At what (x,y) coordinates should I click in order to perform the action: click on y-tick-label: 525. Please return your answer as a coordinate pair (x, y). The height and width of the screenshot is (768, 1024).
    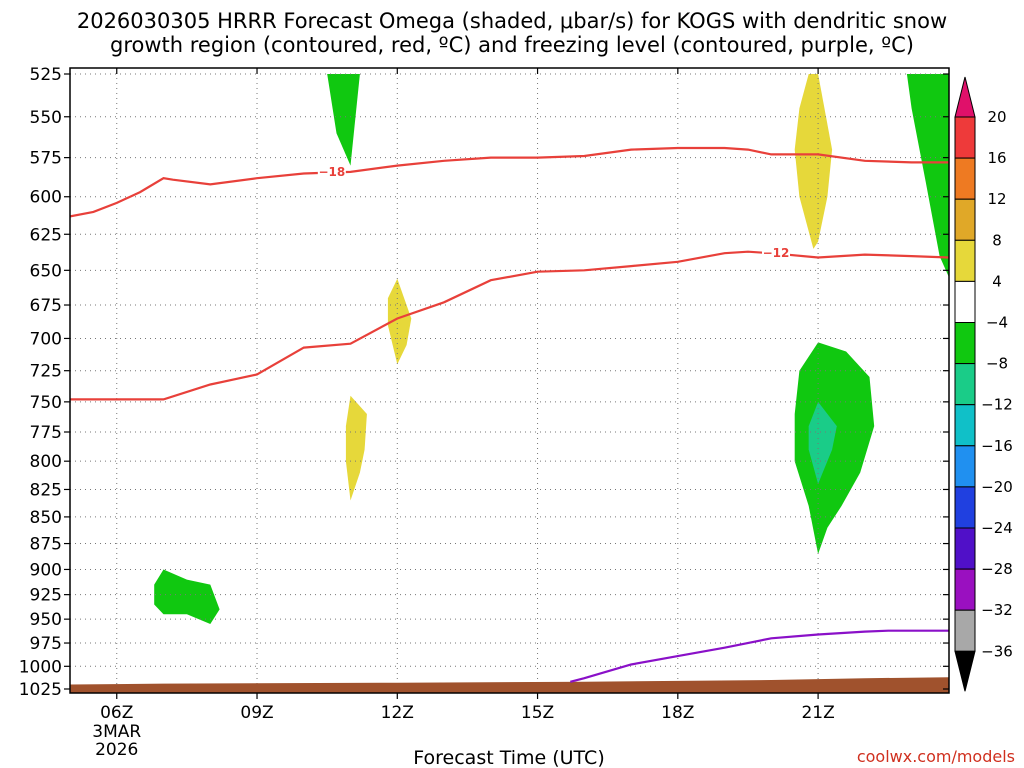
    Looking at the image, I should click on (46, 75).